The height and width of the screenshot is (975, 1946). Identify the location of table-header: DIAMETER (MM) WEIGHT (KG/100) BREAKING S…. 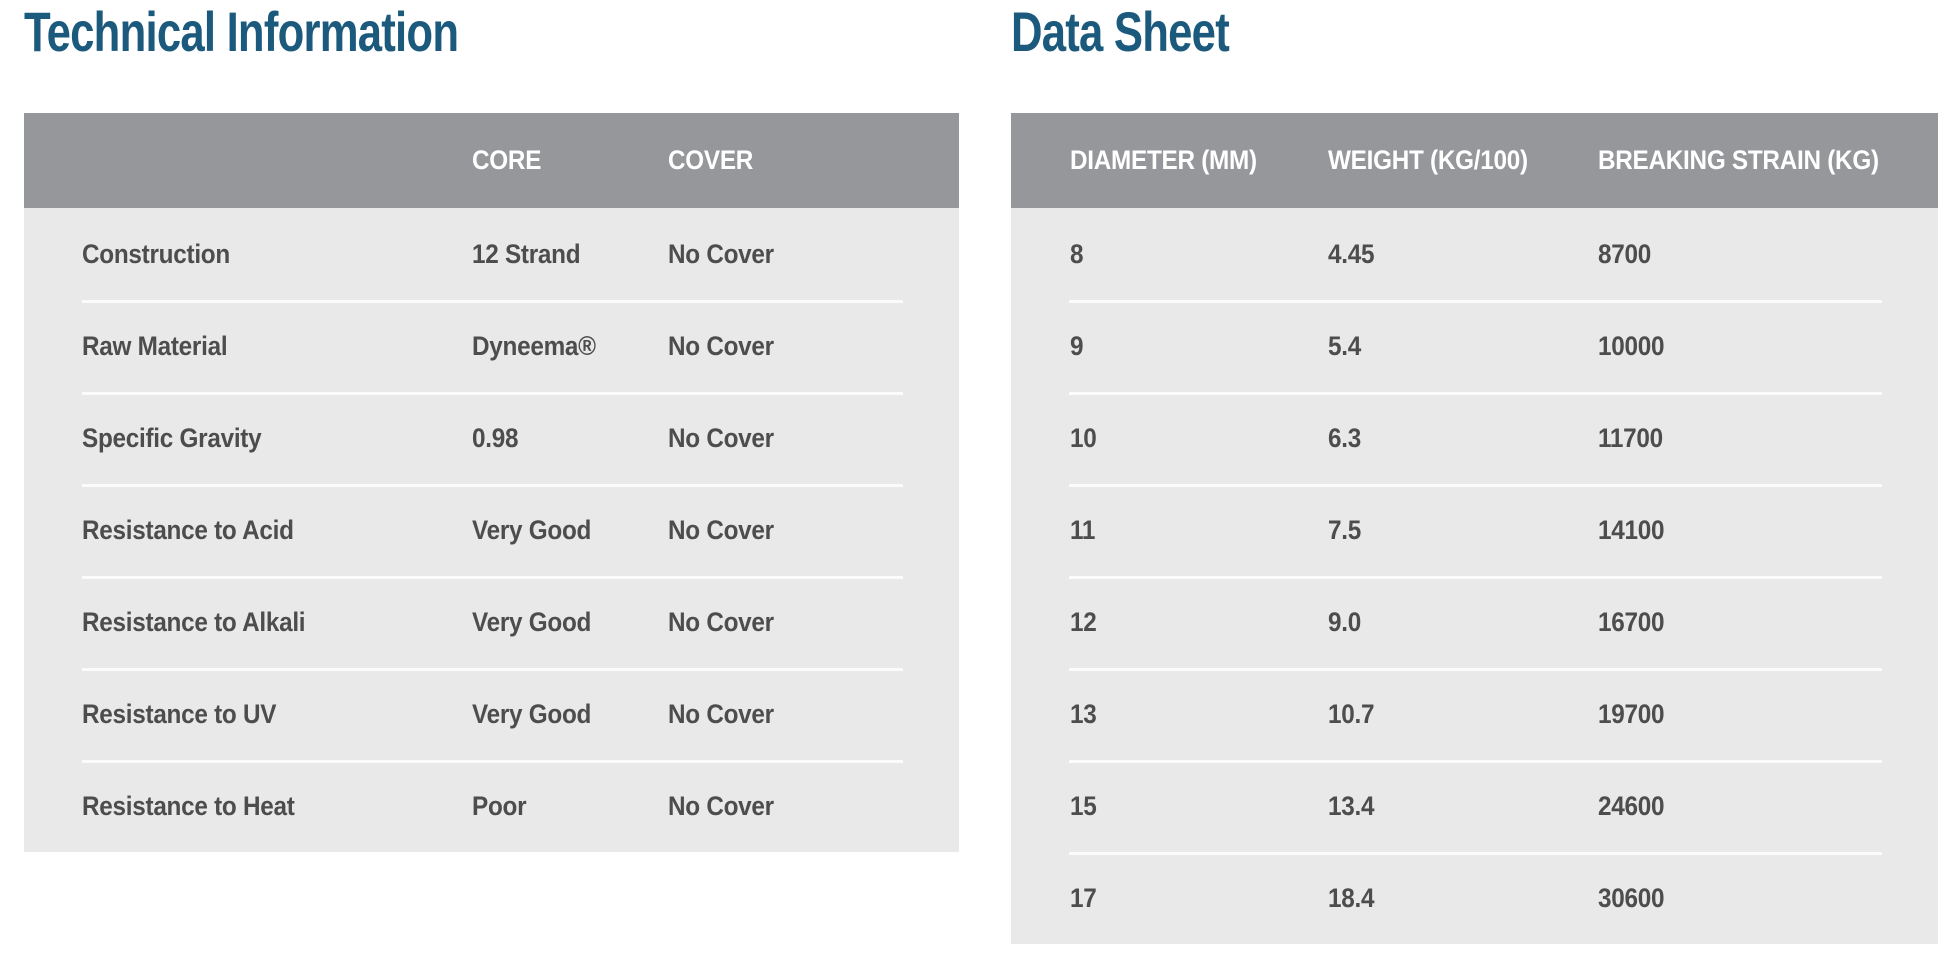
(1474, 160).